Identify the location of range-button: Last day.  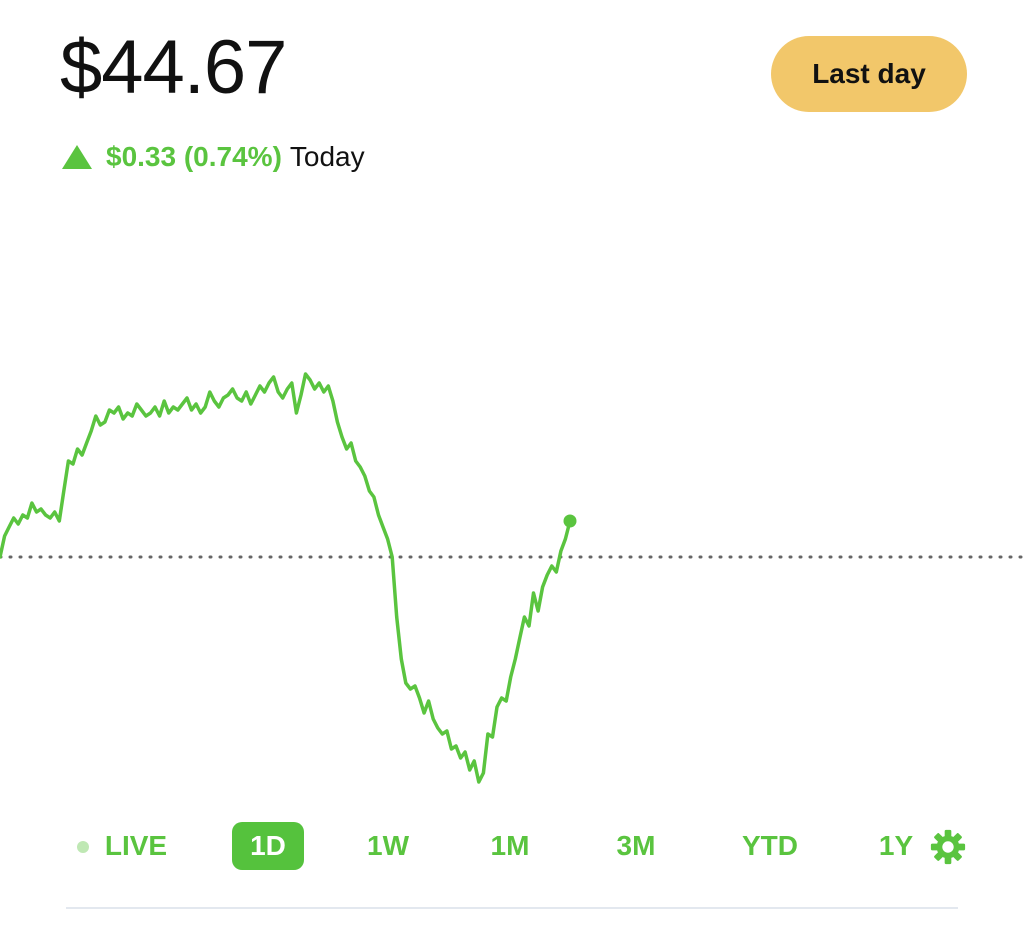
(869, 74).